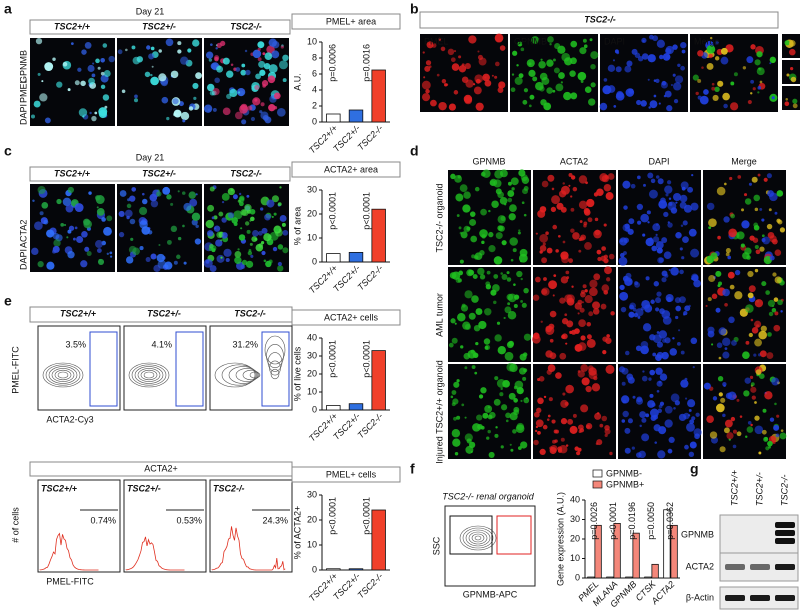 Image resolution: width=800 pixels, height=612 pixels. What do you see at coordinates (297, 373) in the screenshot?
I see `y-axis-label: % of live cells` at bounding box center [297, 373].